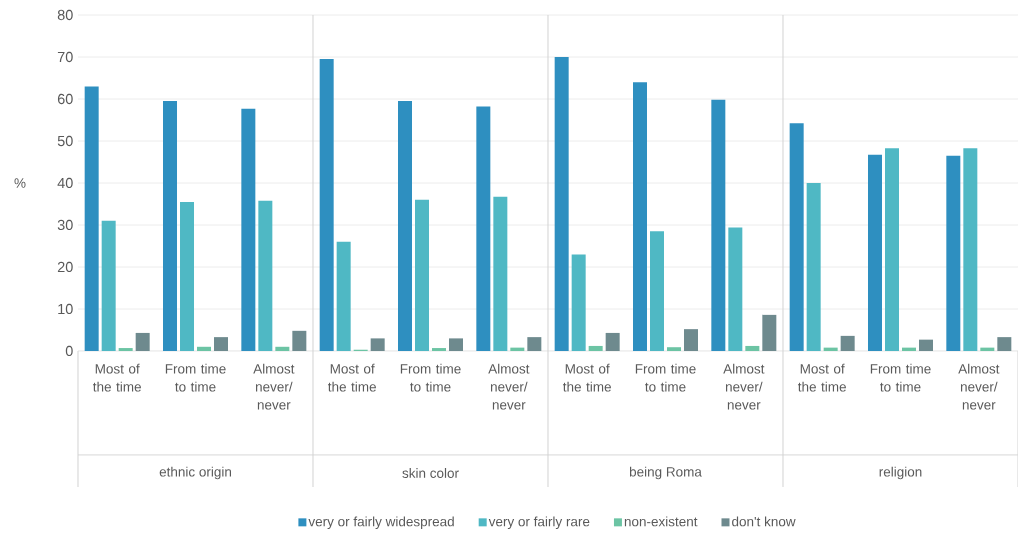 The image size is (1018, 535). Describe the element at coordinates (65, 309) in the screenshot. I see `y-tick-label: 10` at that location.